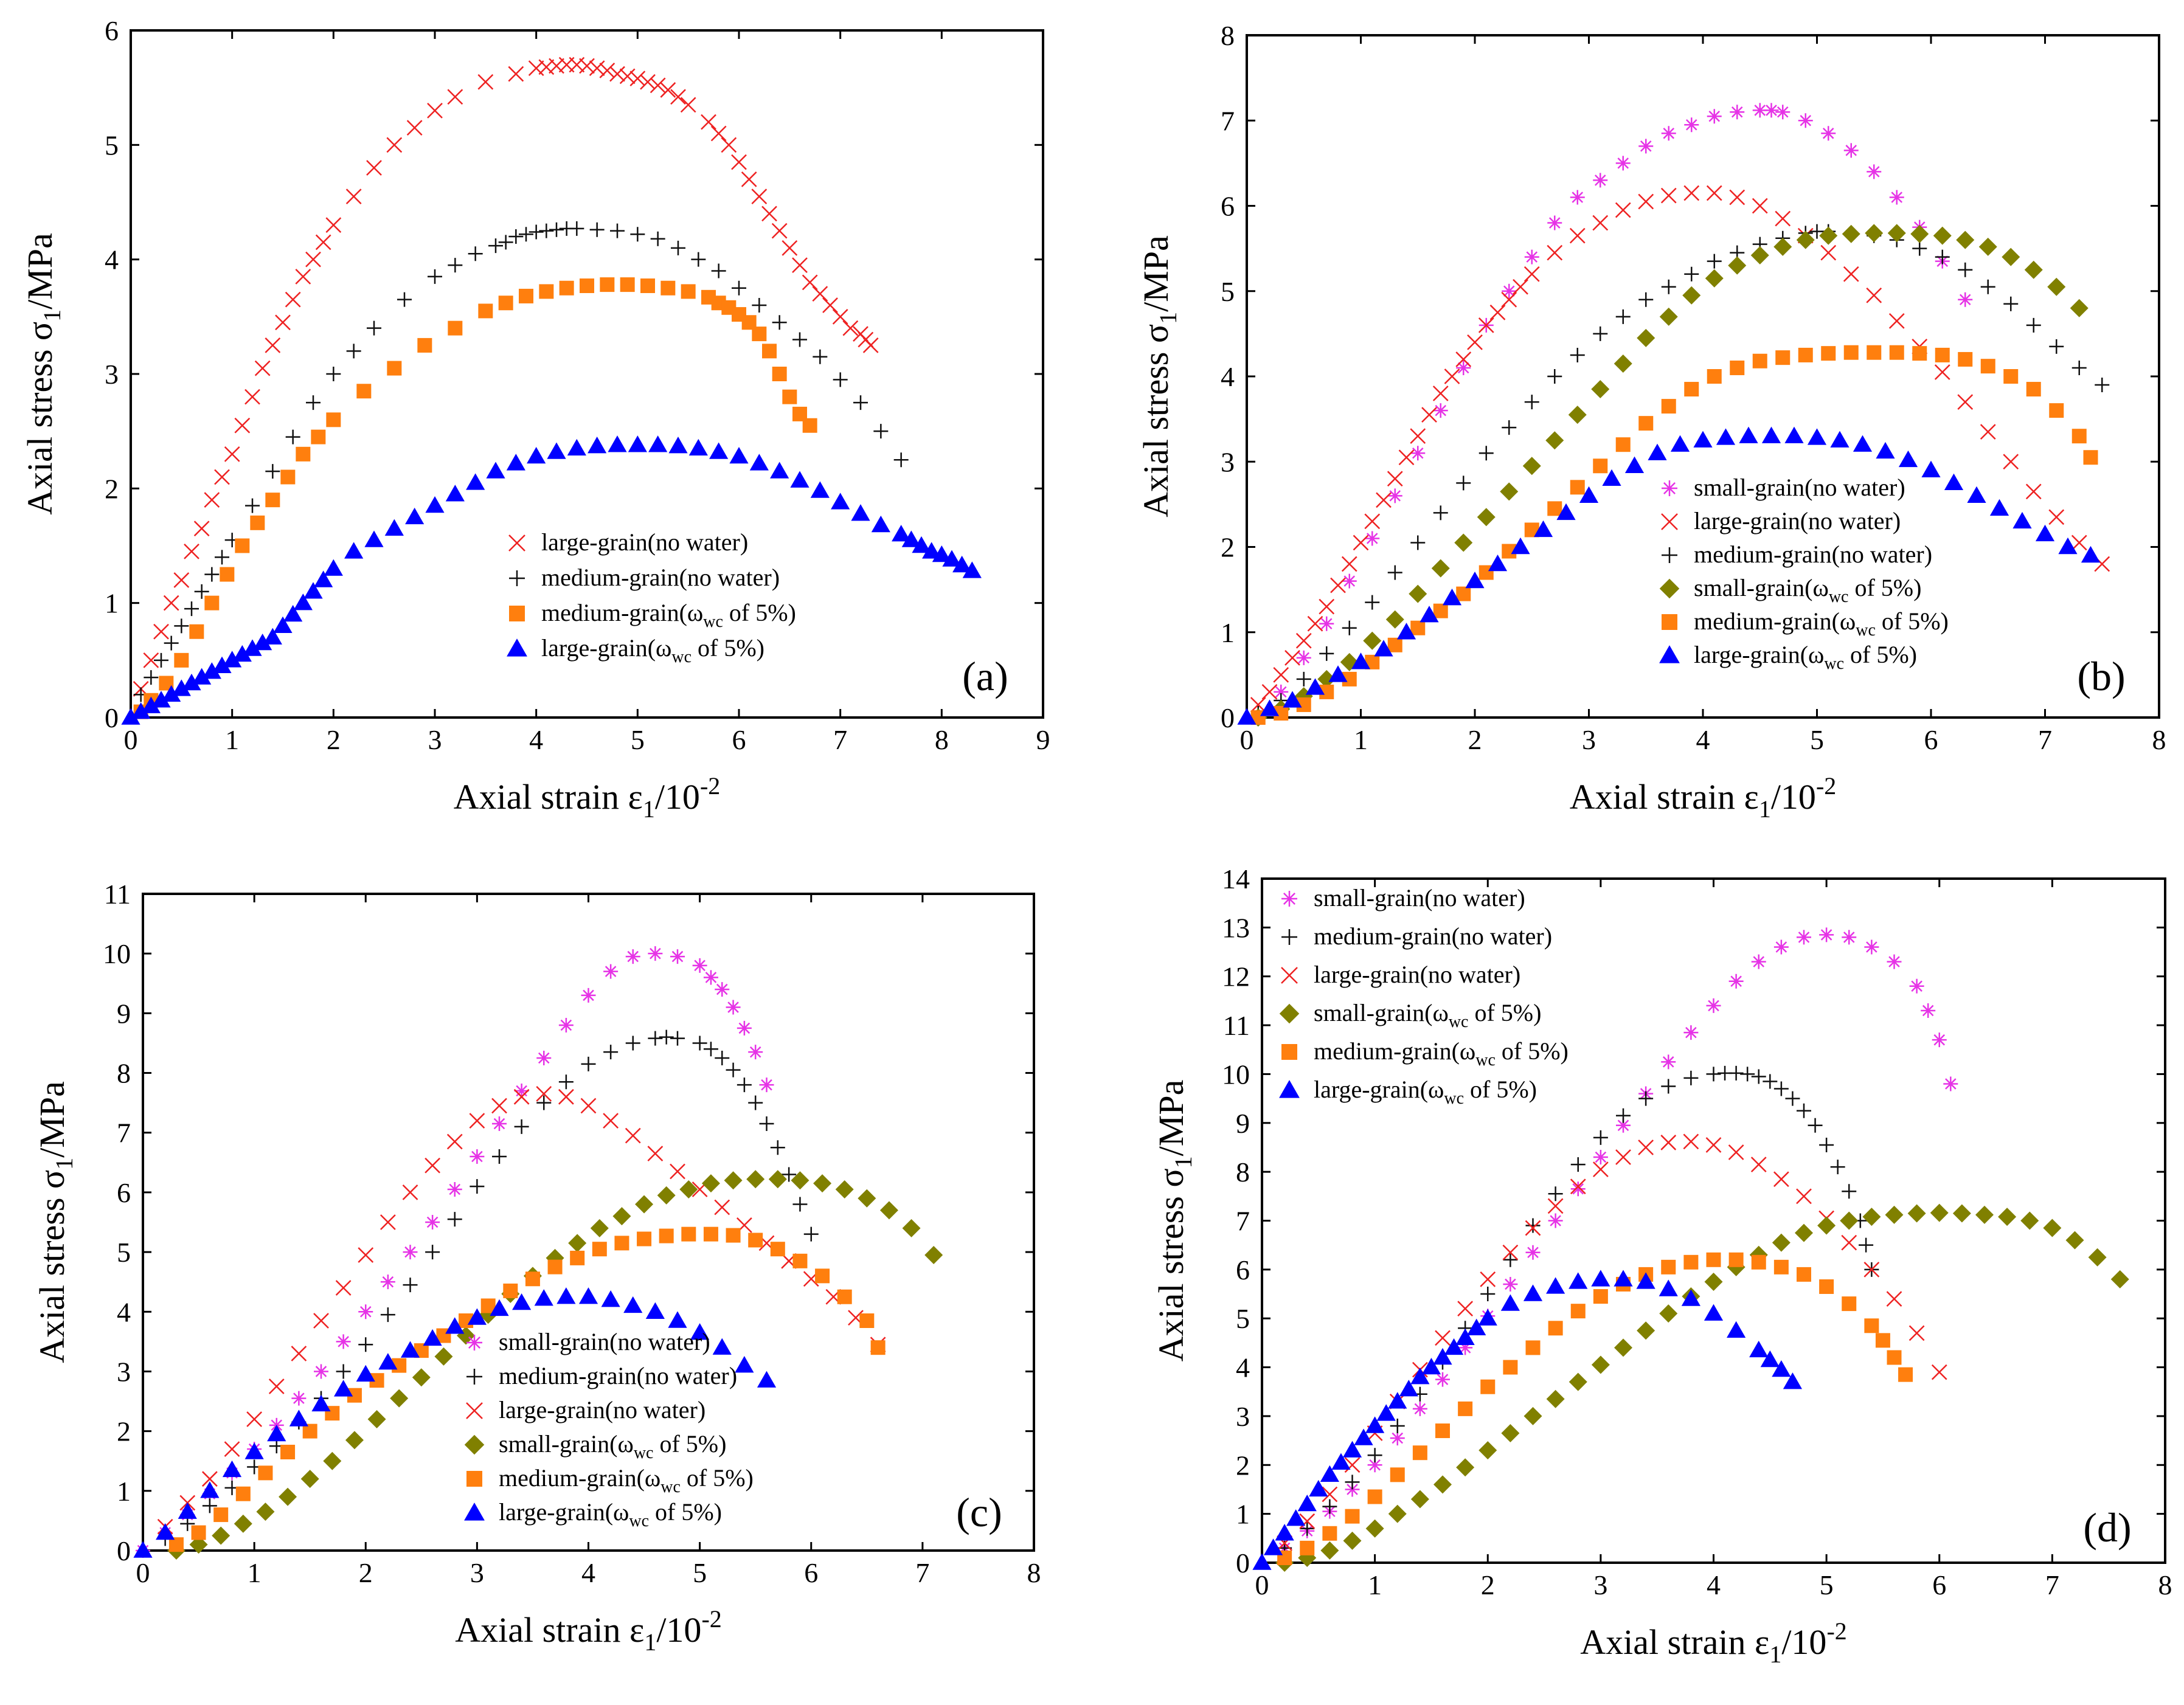 The width and height of the screenshot is (2184, 1705). I want to click on x-axis-title-sup: -2, so click(711, 1619).